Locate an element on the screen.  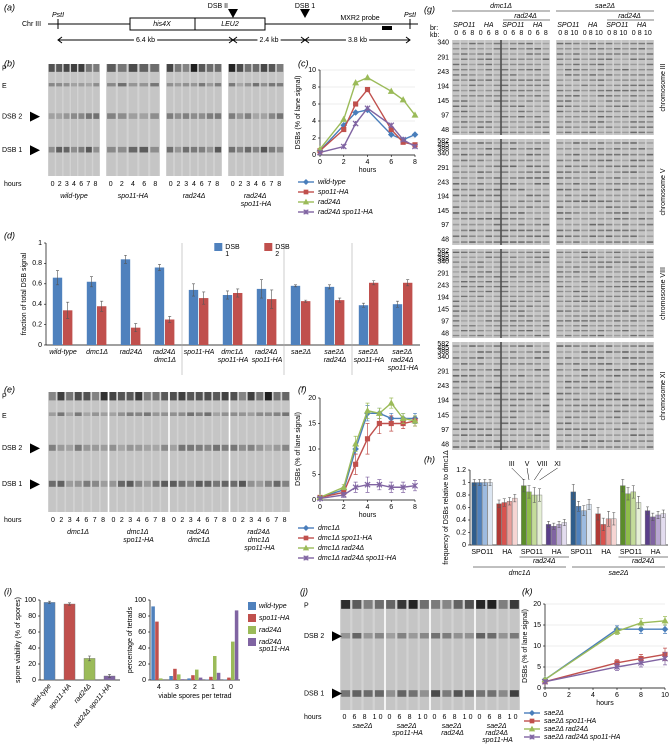
ladder-label: 97 is located at coordinates (445, 430).